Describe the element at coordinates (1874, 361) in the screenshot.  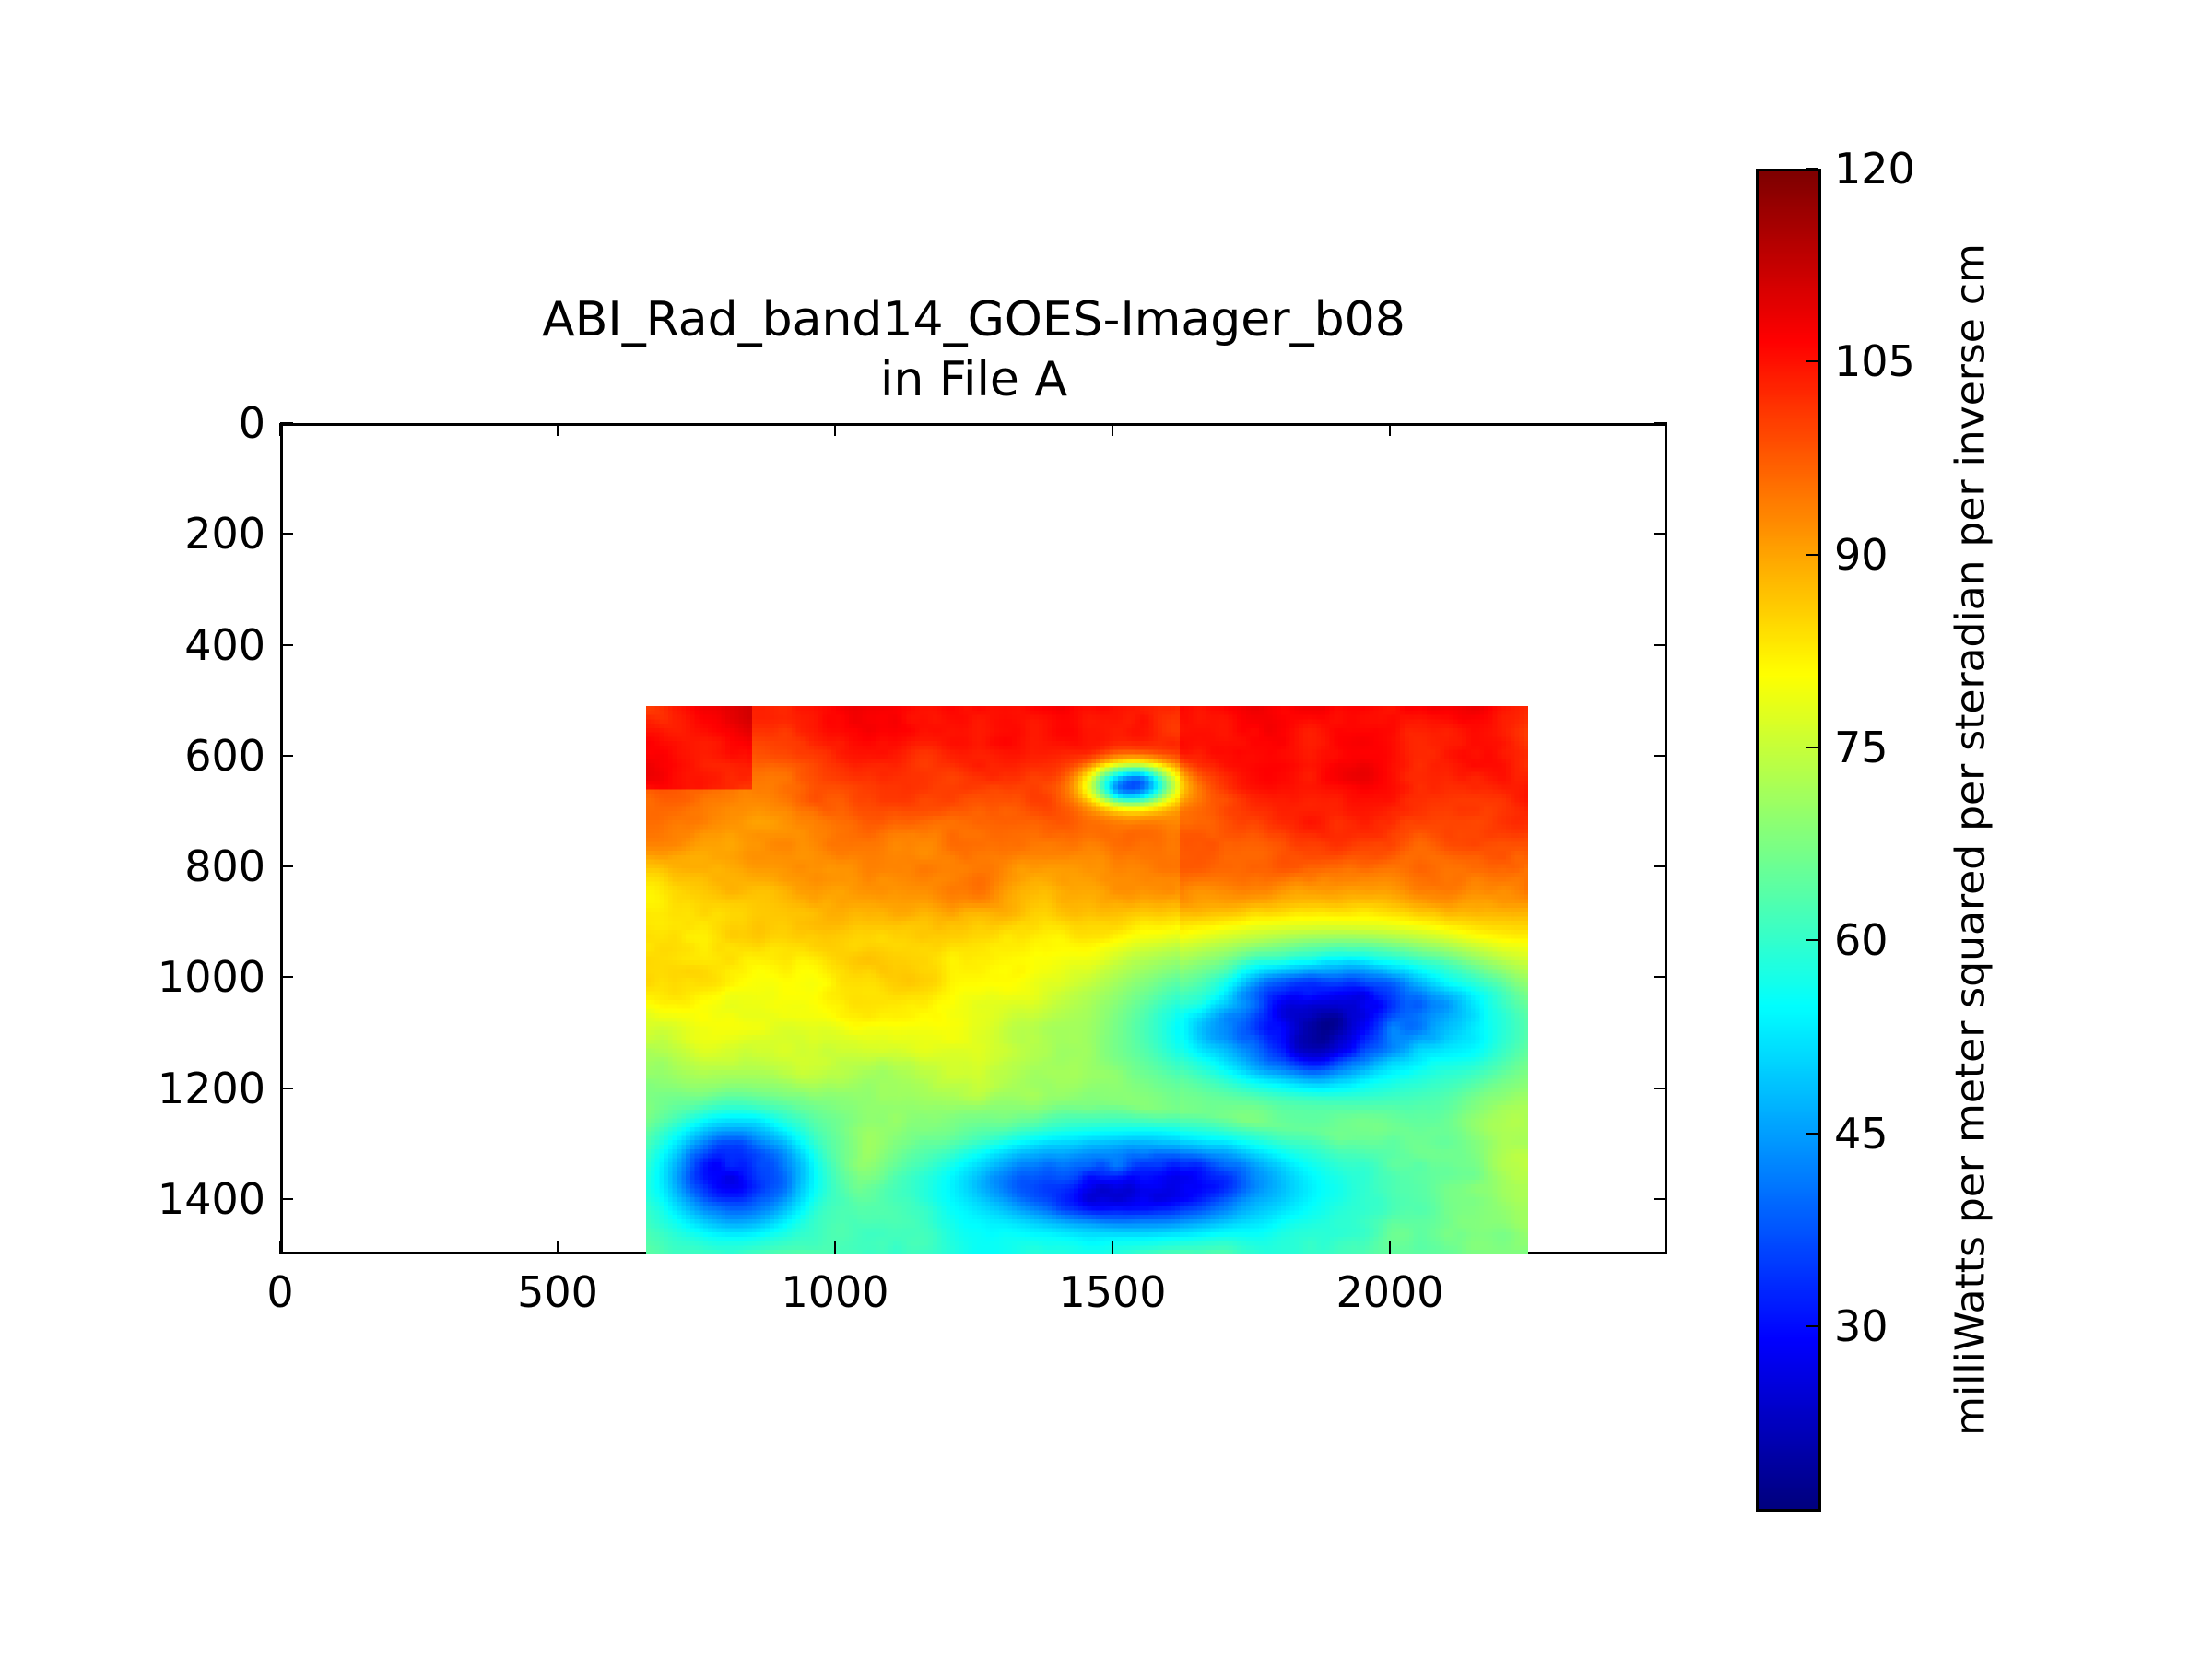
I see `colorbar-tick-label: 105` at that location.